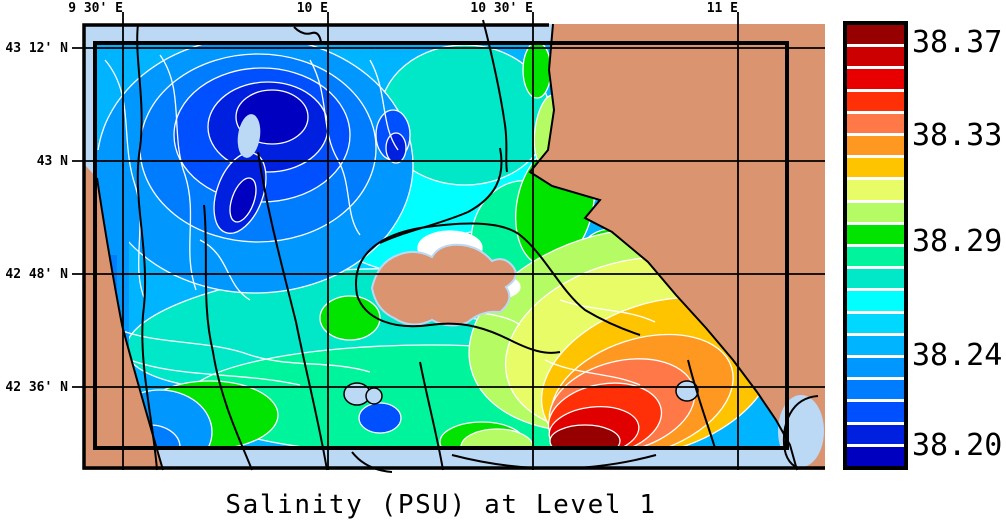  What do you see at coordinates (36, 274) in the screenshot?
I see `lat-tick-label-2: 42 48' N` at bounding box center [36, 274].